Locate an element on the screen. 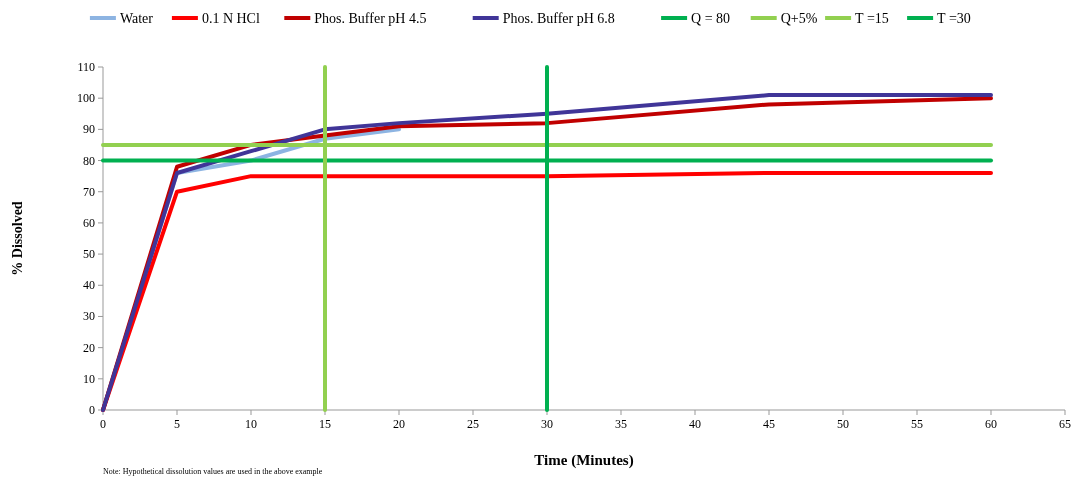 This screenshot has height=480, width=1079. x-tick-label: 50 is located at coordinates (843, 424).